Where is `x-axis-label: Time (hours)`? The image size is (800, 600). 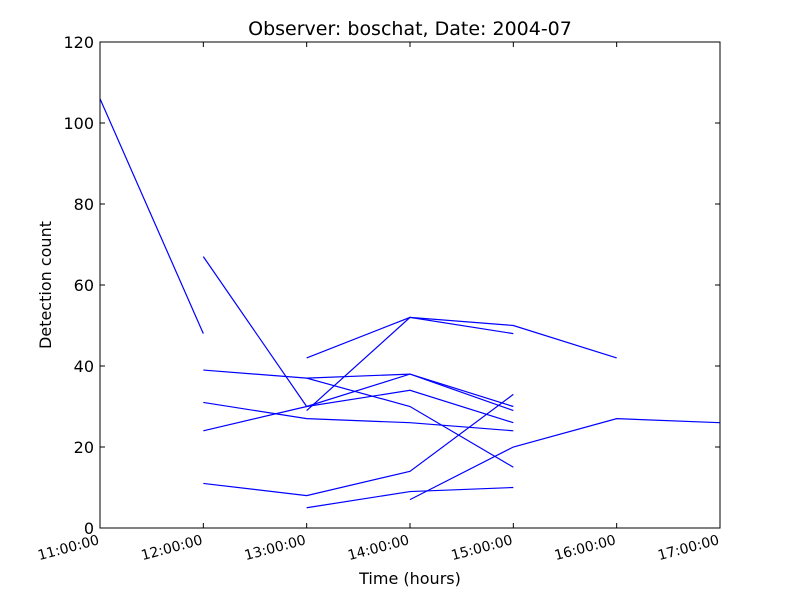 x-axis-label: Time (hours) is located at coordinates (409, 578).